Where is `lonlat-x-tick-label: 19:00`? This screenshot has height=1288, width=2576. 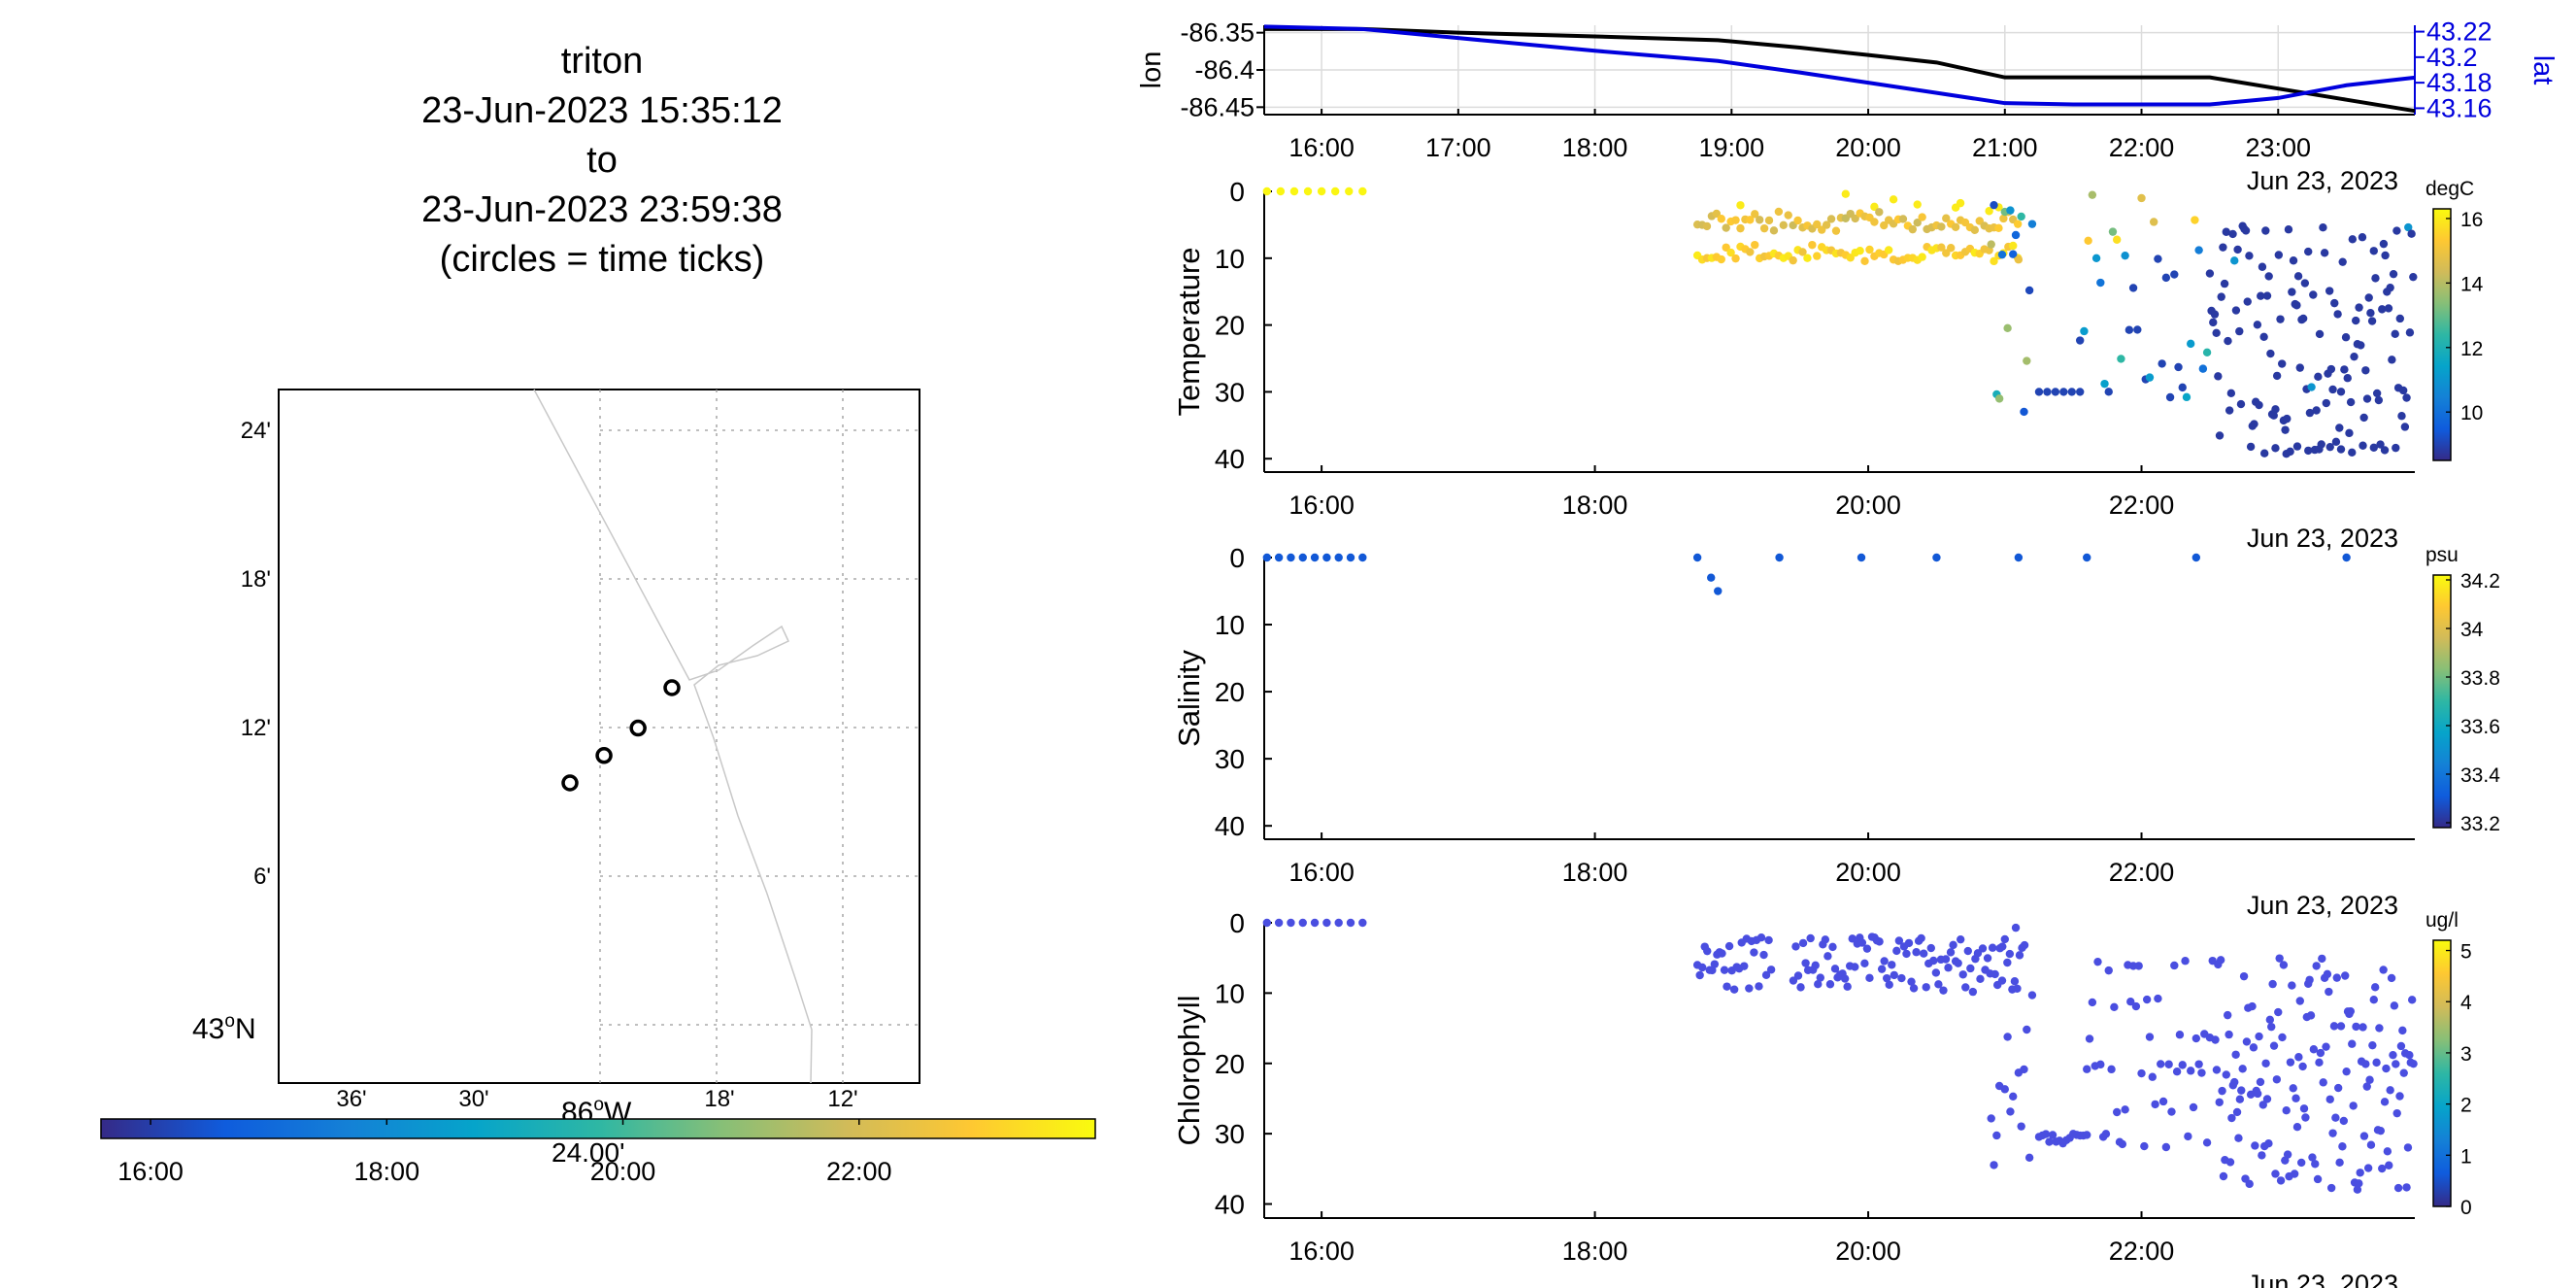
lonlat-x-tick-label: 19:00 is located at coordinates (1732, 147).